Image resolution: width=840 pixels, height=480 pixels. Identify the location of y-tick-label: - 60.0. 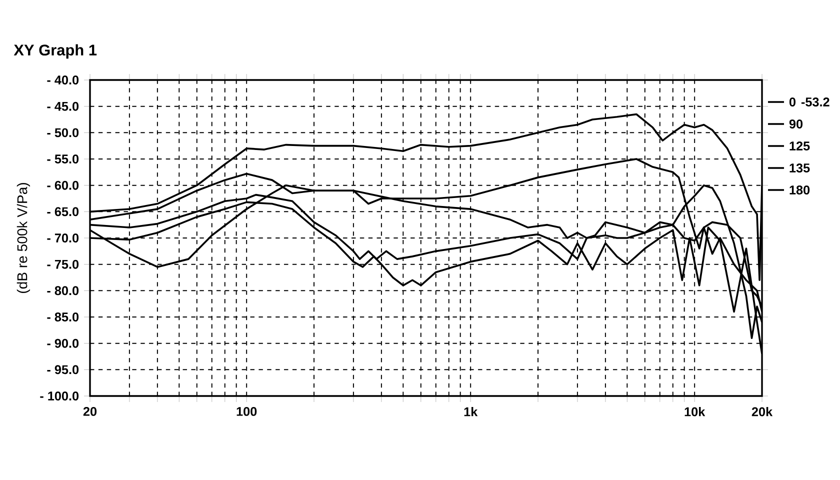
(63, 185).